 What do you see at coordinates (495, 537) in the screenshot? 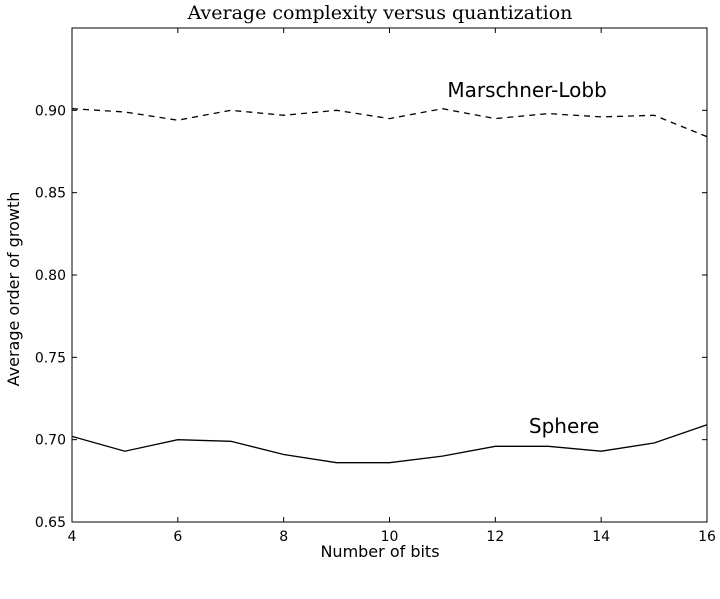
I see `x-tick-label: 12` at bounding box center [495, 537].